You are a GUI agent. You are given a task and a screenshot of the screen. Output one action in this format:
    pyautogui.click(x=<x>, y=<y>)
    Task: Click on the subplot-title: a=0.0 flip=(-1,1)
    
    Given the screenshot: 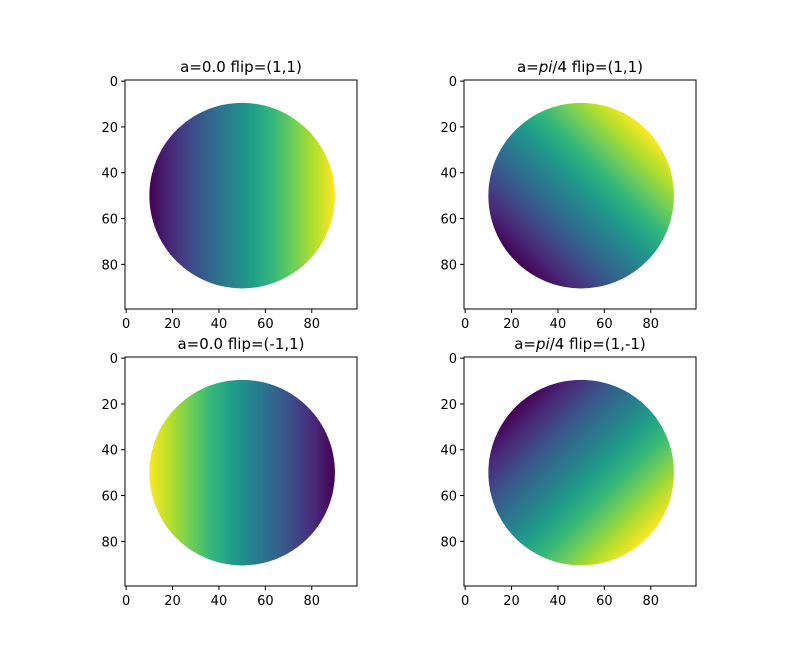 What is the action you would take?
    pyautogui.click(x=240, y=344)
    